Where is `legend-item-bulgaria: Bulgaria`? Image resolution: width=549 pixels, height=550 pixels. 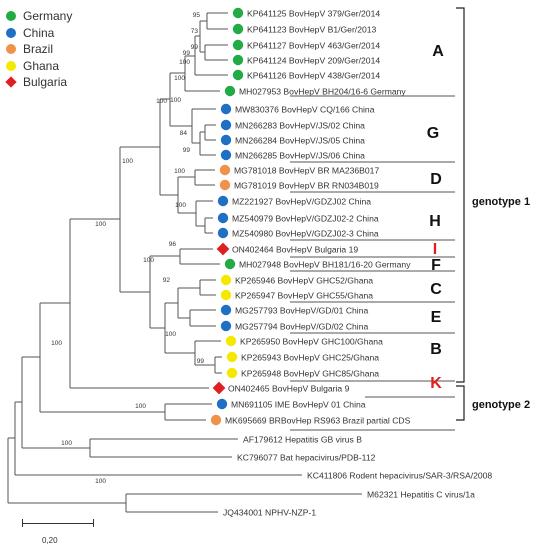 legend-item-bulgaria: Bulgaria is located at coordinates (38, 82).